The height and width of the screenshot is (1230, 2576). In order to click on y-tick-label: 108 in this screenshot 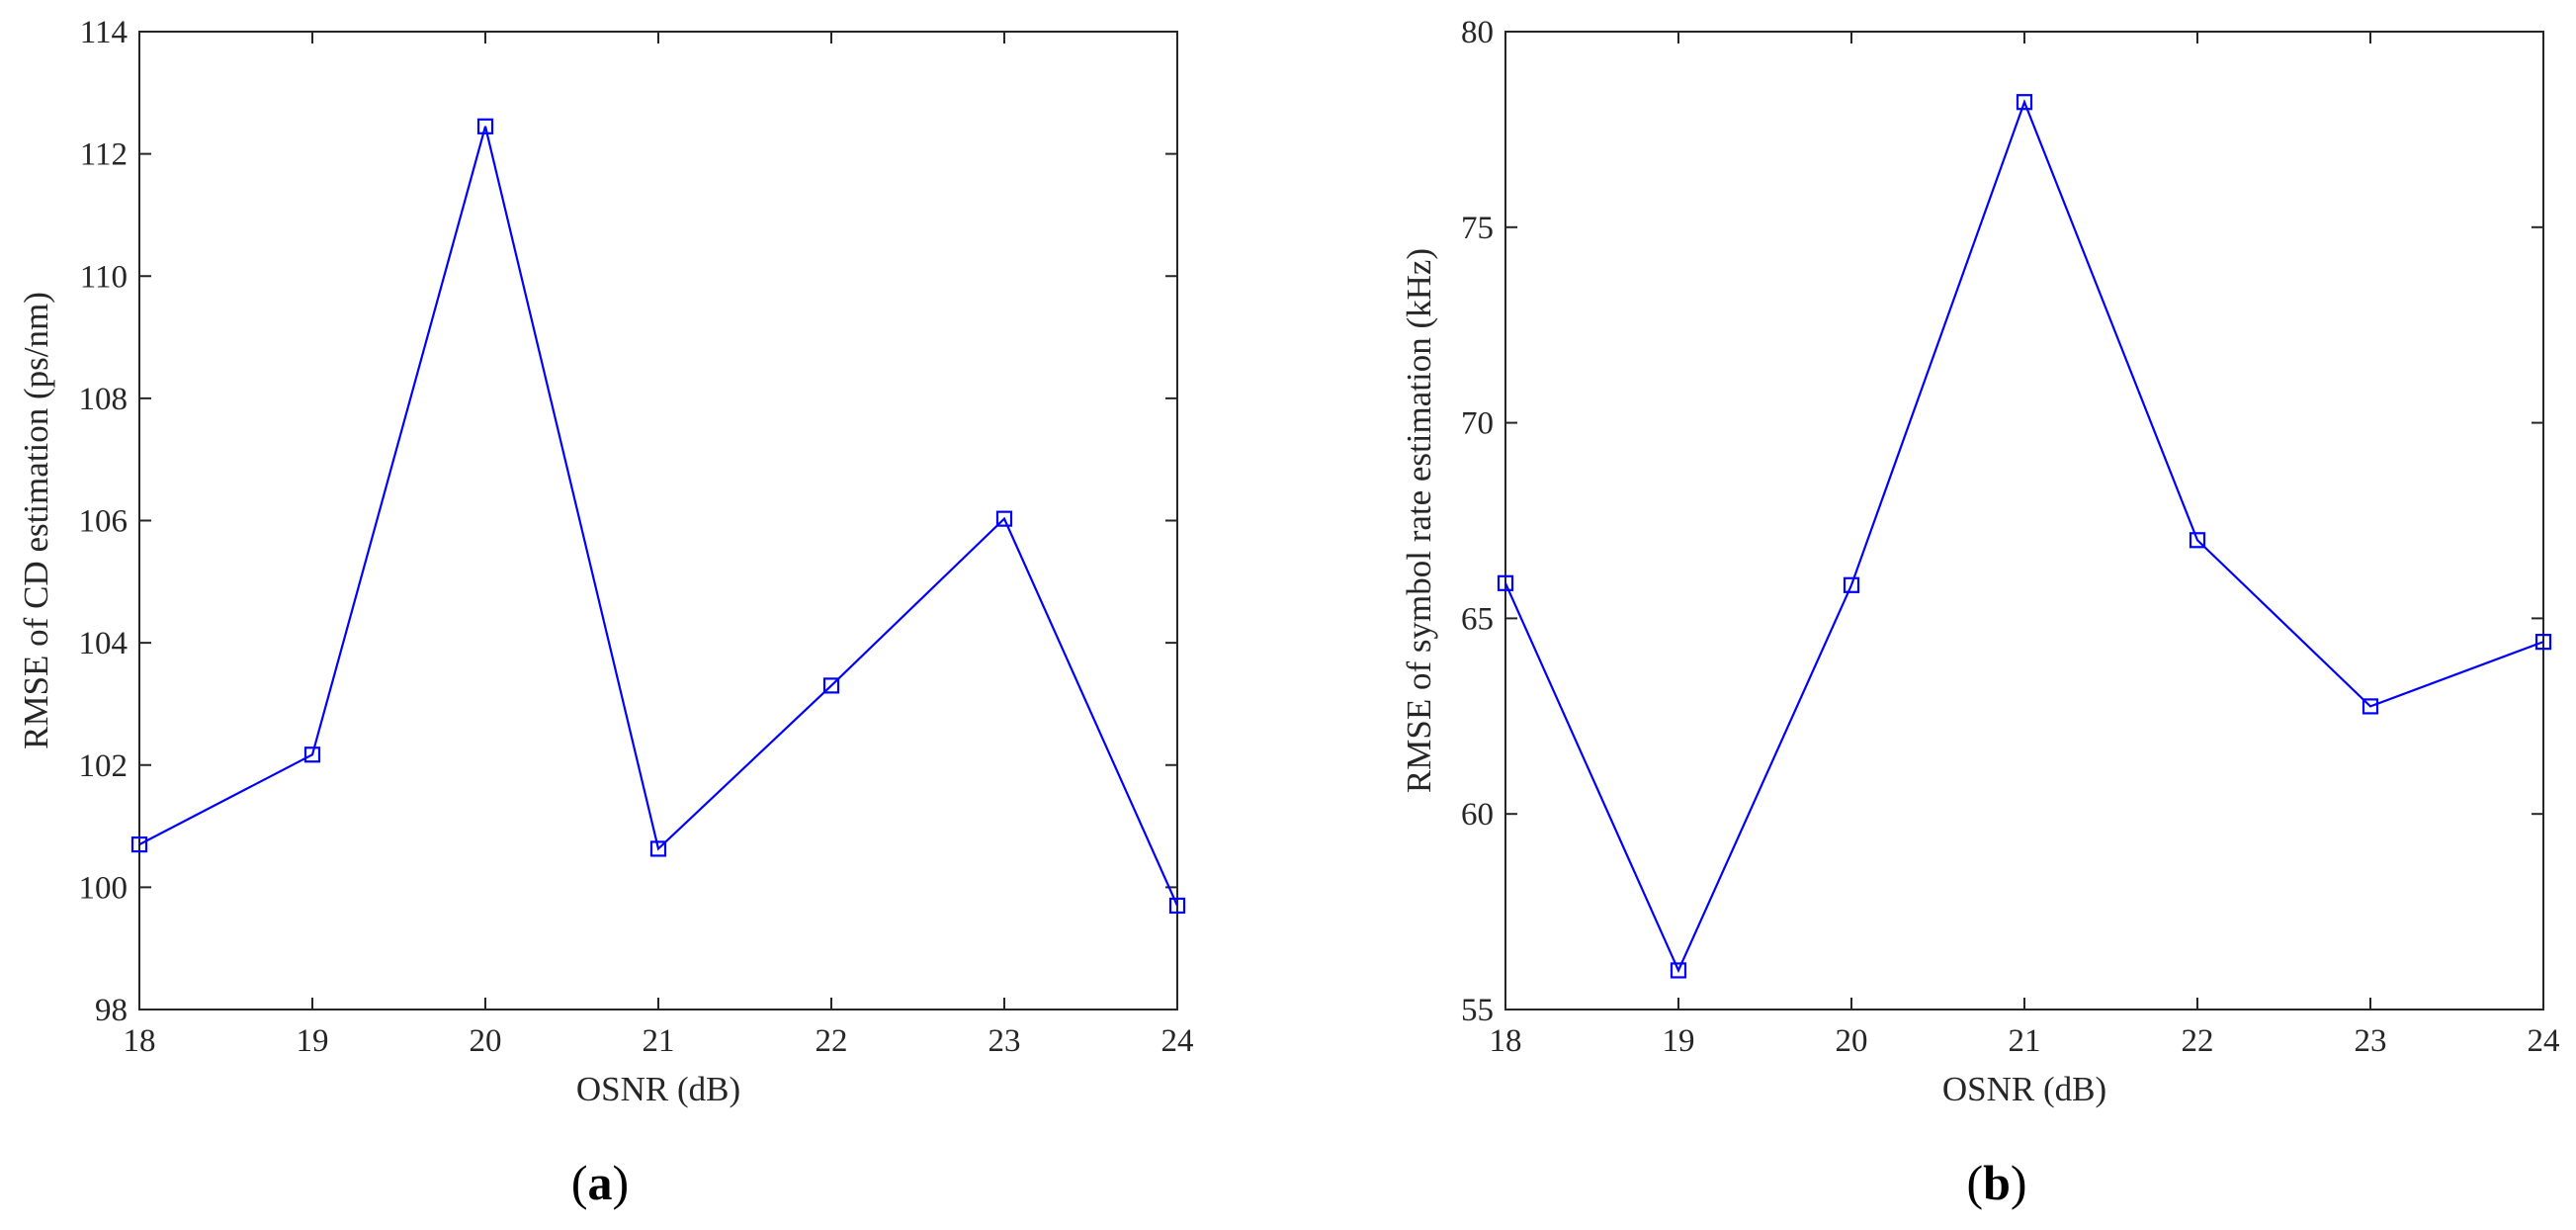, I will do `click(104, 399)`.